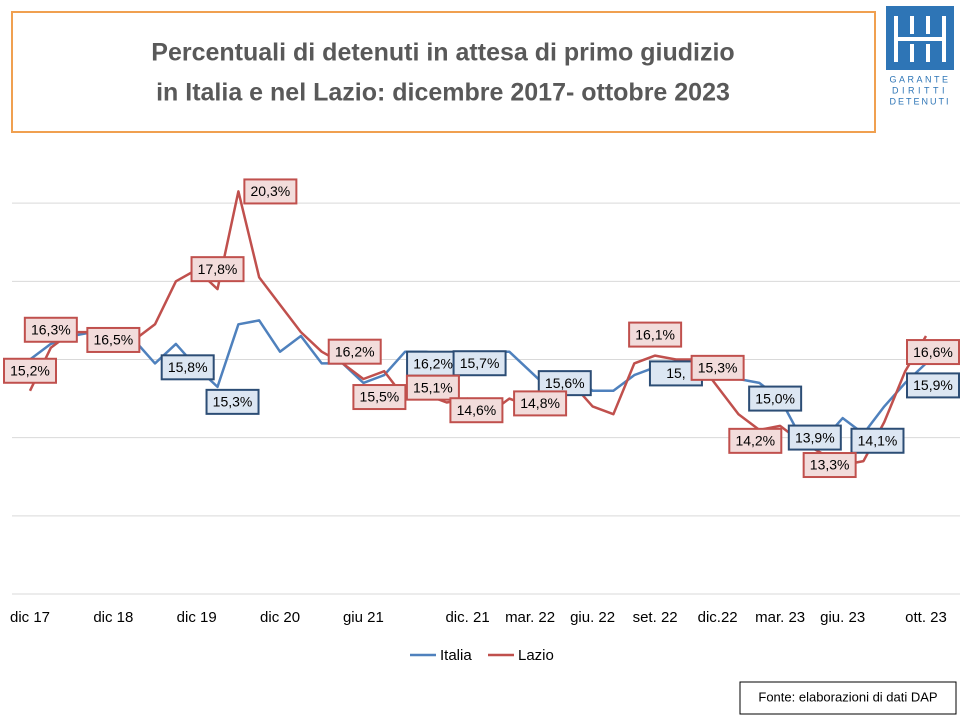 Image resolution: width=960 pixels, height=720 pixels. I want to click on data-label: 14,6%, so click(476, 410).